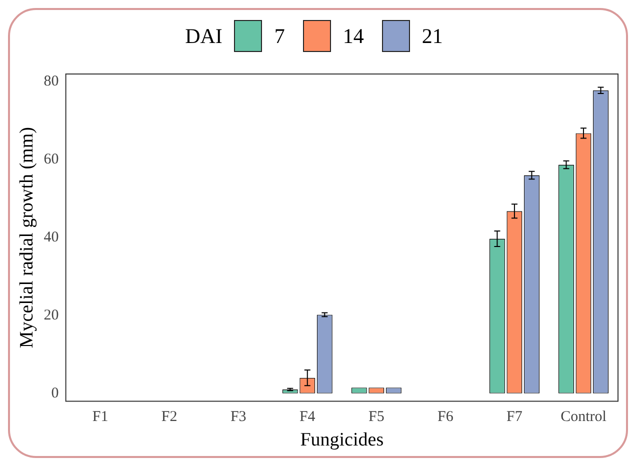 This screenshot has height=469, width=638. Describe the element at coordinates (51, 82) in the screenshot. I see `y-tick-label: 80` at that location.